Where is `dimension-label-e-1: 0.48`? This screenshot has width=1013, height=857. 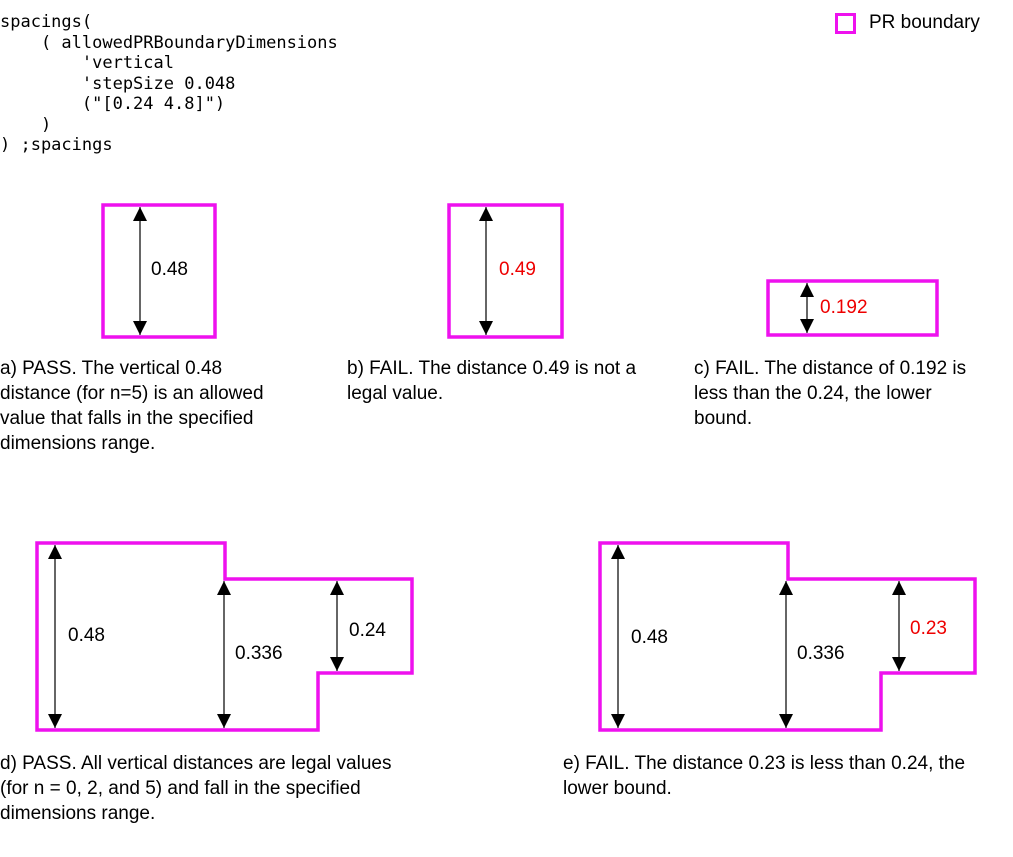 dimension-label-e-1: 0.48 is located at coordinates (649, 637).